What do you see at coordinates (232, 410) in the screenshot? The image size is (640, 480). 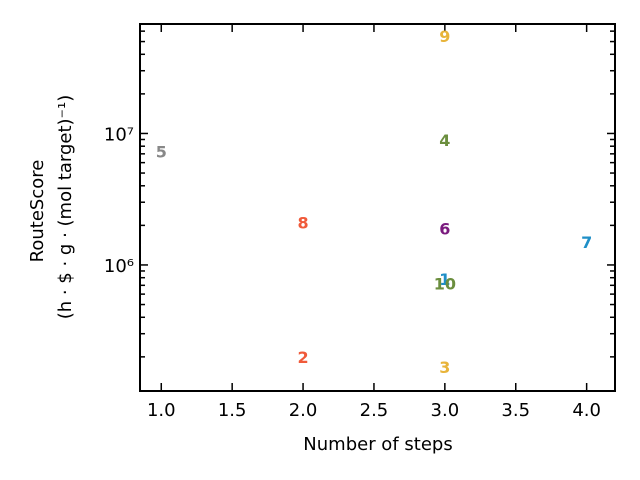 I see `x-tick-label: 1.5` at bounding box center [232, 410].